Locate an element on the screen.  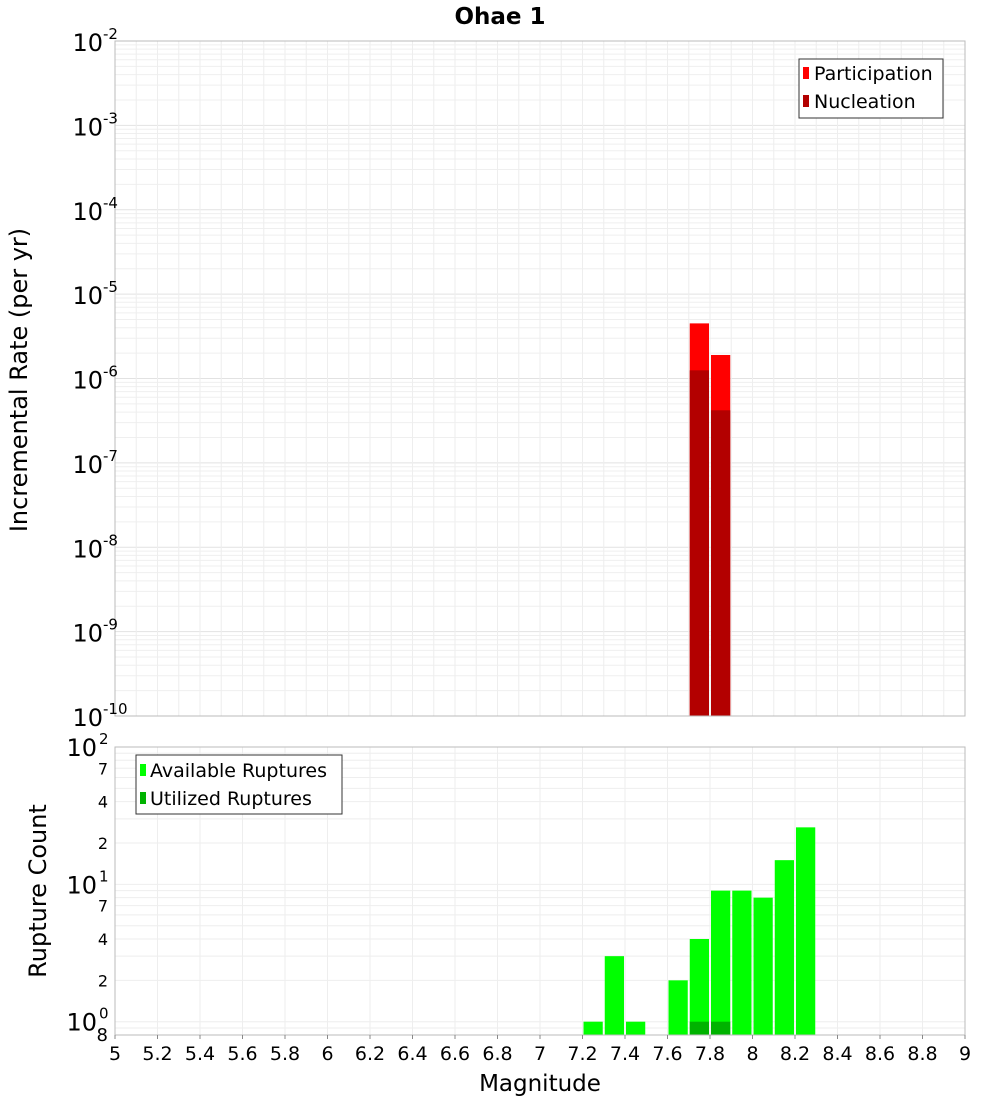
rate-y-axis-label: Incremental Rate (per yr) is located at coordinates (19, 380).